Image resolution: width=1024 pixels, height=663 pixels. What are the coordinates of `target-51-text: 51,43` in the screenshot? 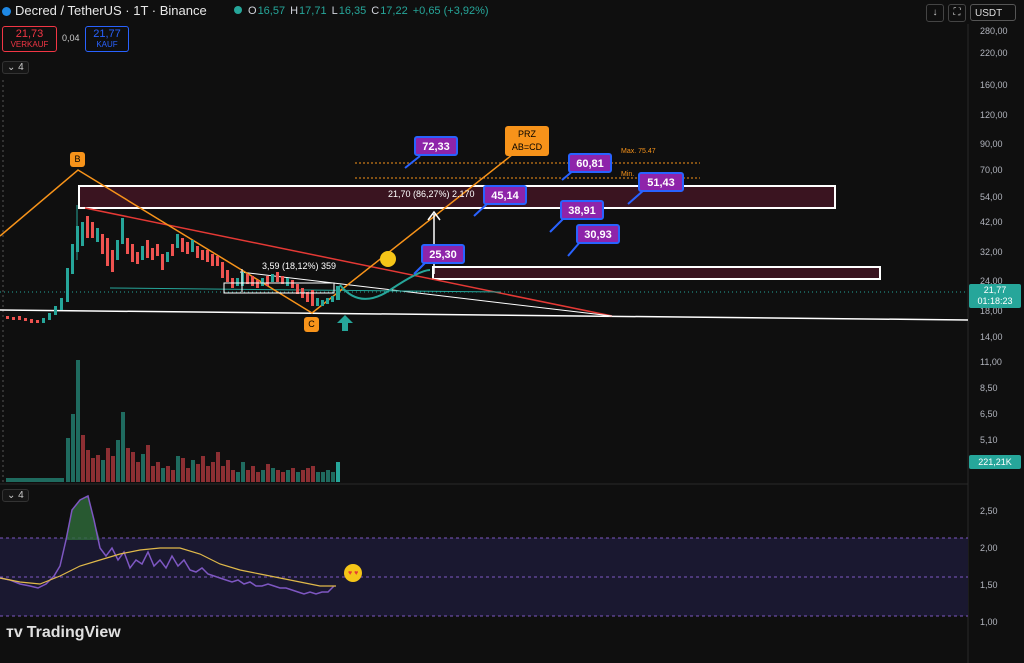 It's located at (661, 183).